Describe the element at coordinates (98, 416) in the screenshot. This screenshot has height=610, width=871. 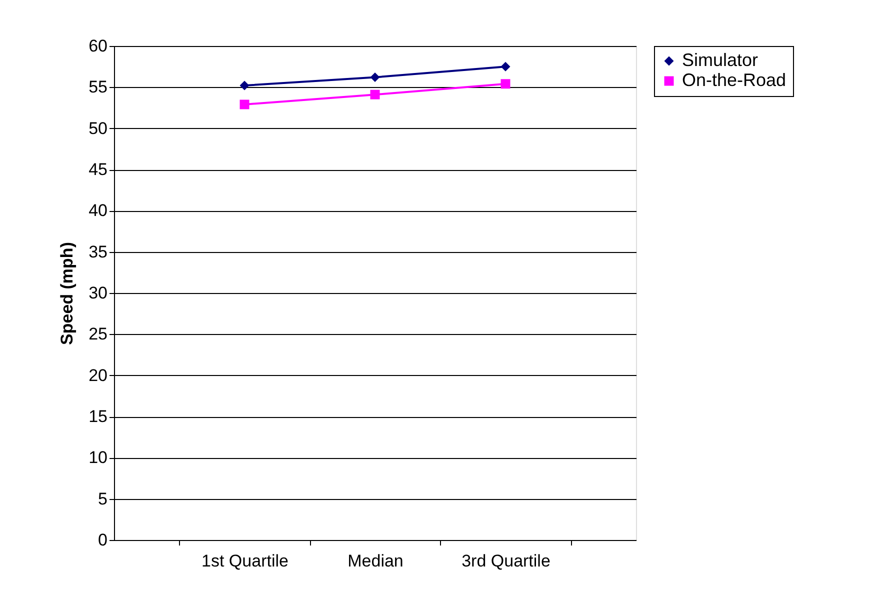
I see `y-tick-label: 15` at that location.